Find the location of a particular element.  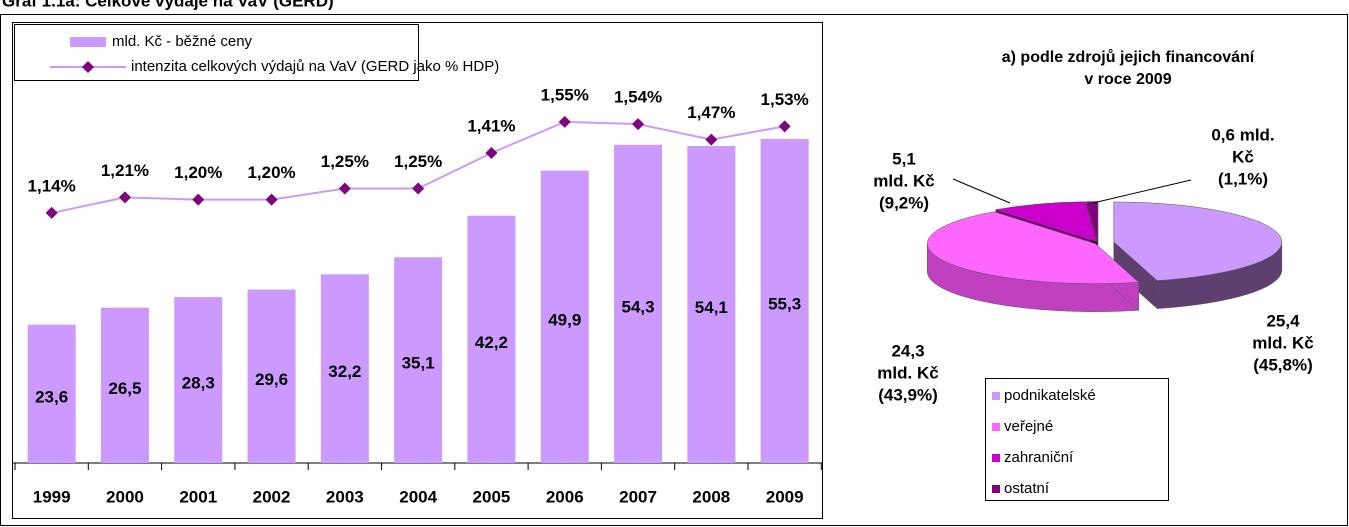

pie-title: v roce 2009 is located at coordinates (1127, 79).